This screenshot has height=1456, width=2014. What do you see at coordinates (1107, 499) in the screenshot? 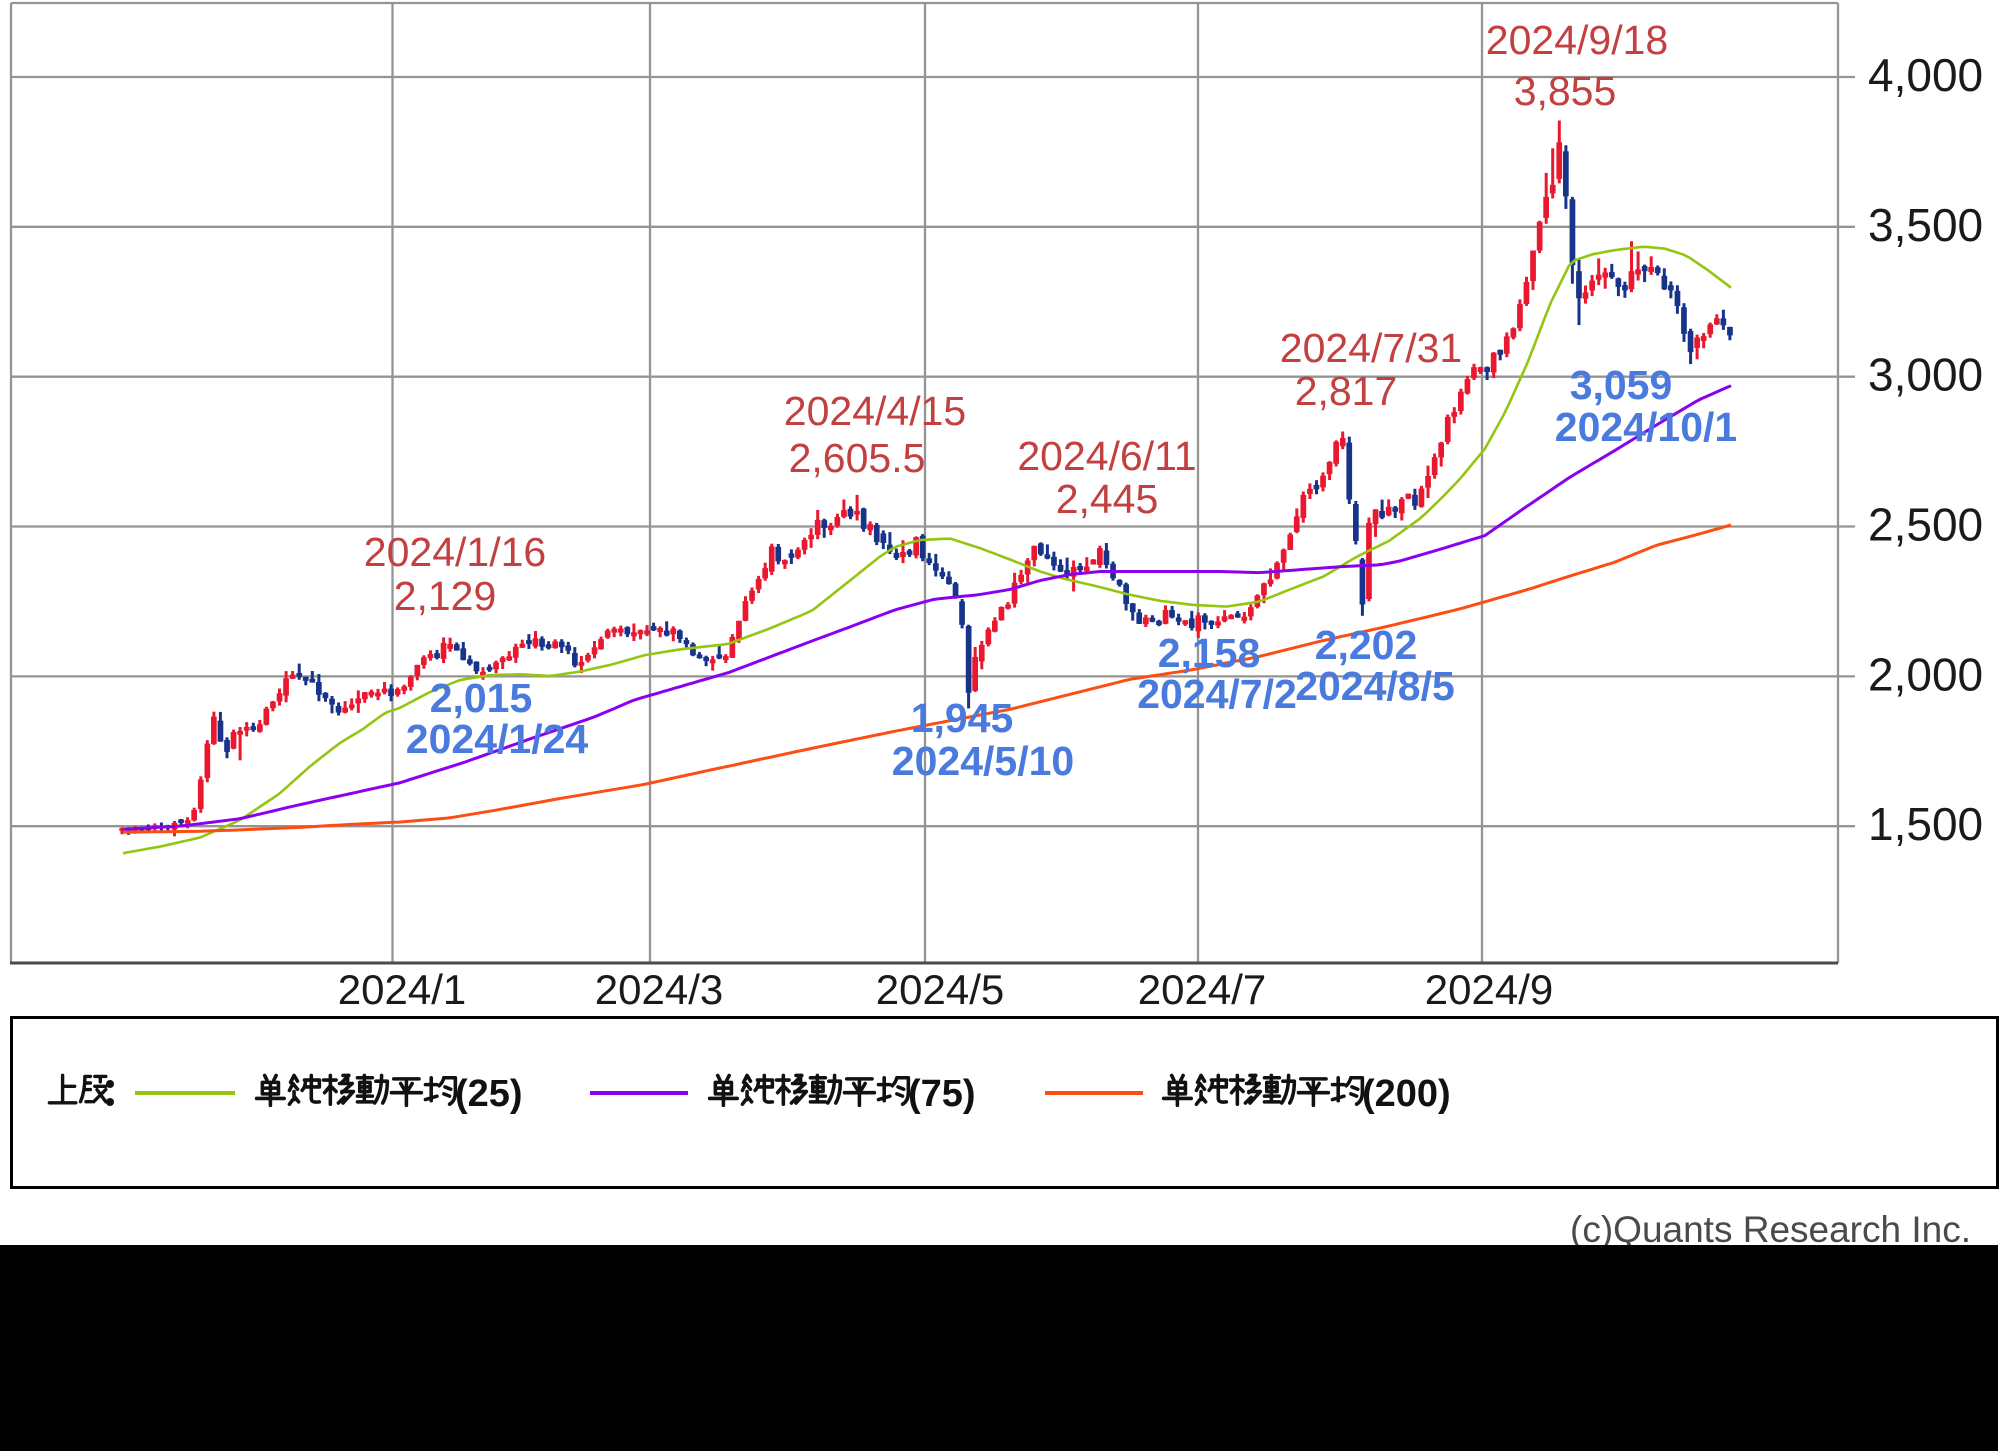
I see `svg-text: 2,445` at bounding box center [1107, 499].